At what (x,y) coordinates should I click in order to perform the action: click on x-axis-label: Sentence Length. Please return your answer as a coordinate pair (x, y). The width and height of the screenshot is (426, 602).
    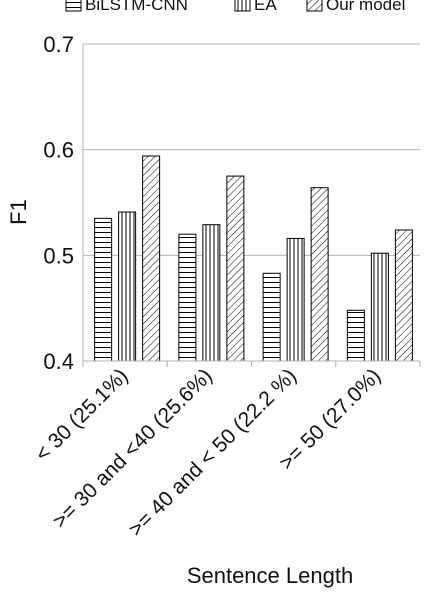
    Looking at the image, I should click on (270, 575).